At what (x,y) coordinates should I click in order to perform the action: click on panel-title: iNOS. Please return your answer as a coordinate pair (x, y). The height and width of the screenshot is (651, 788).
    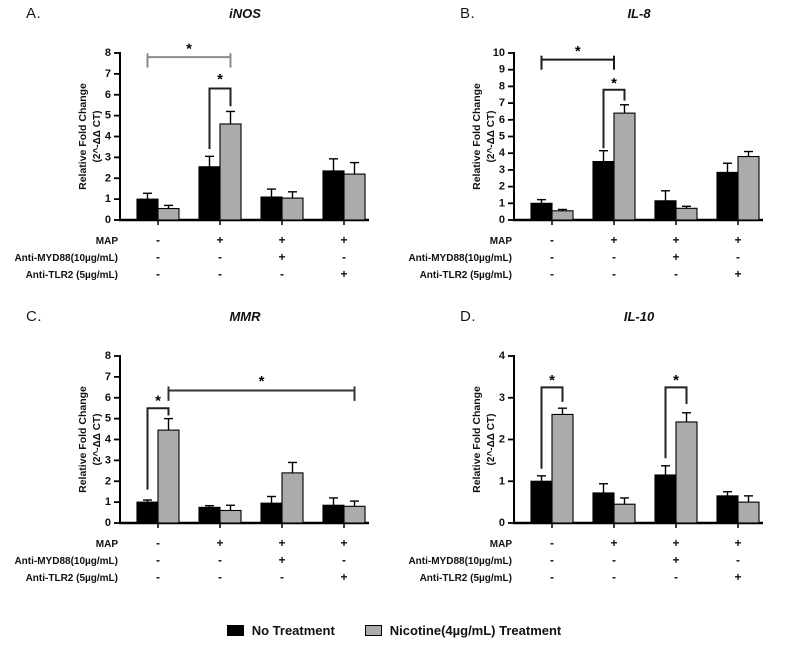
    Looking at the image, I should click on (245, 13).